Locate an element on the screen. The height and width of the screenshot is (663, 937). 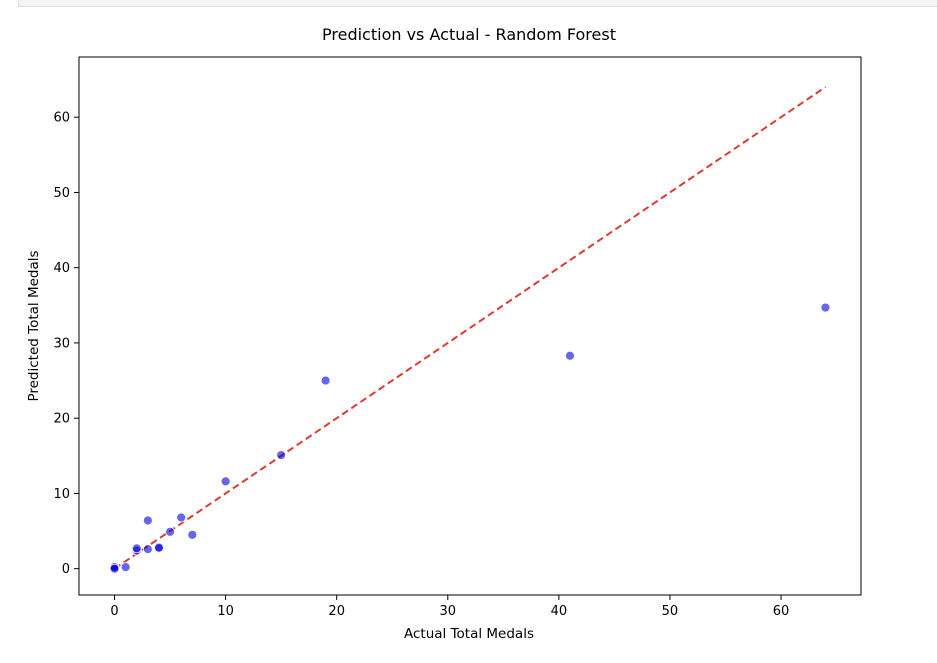
y-tick-label: 60 is located at coordinates (61, 118).